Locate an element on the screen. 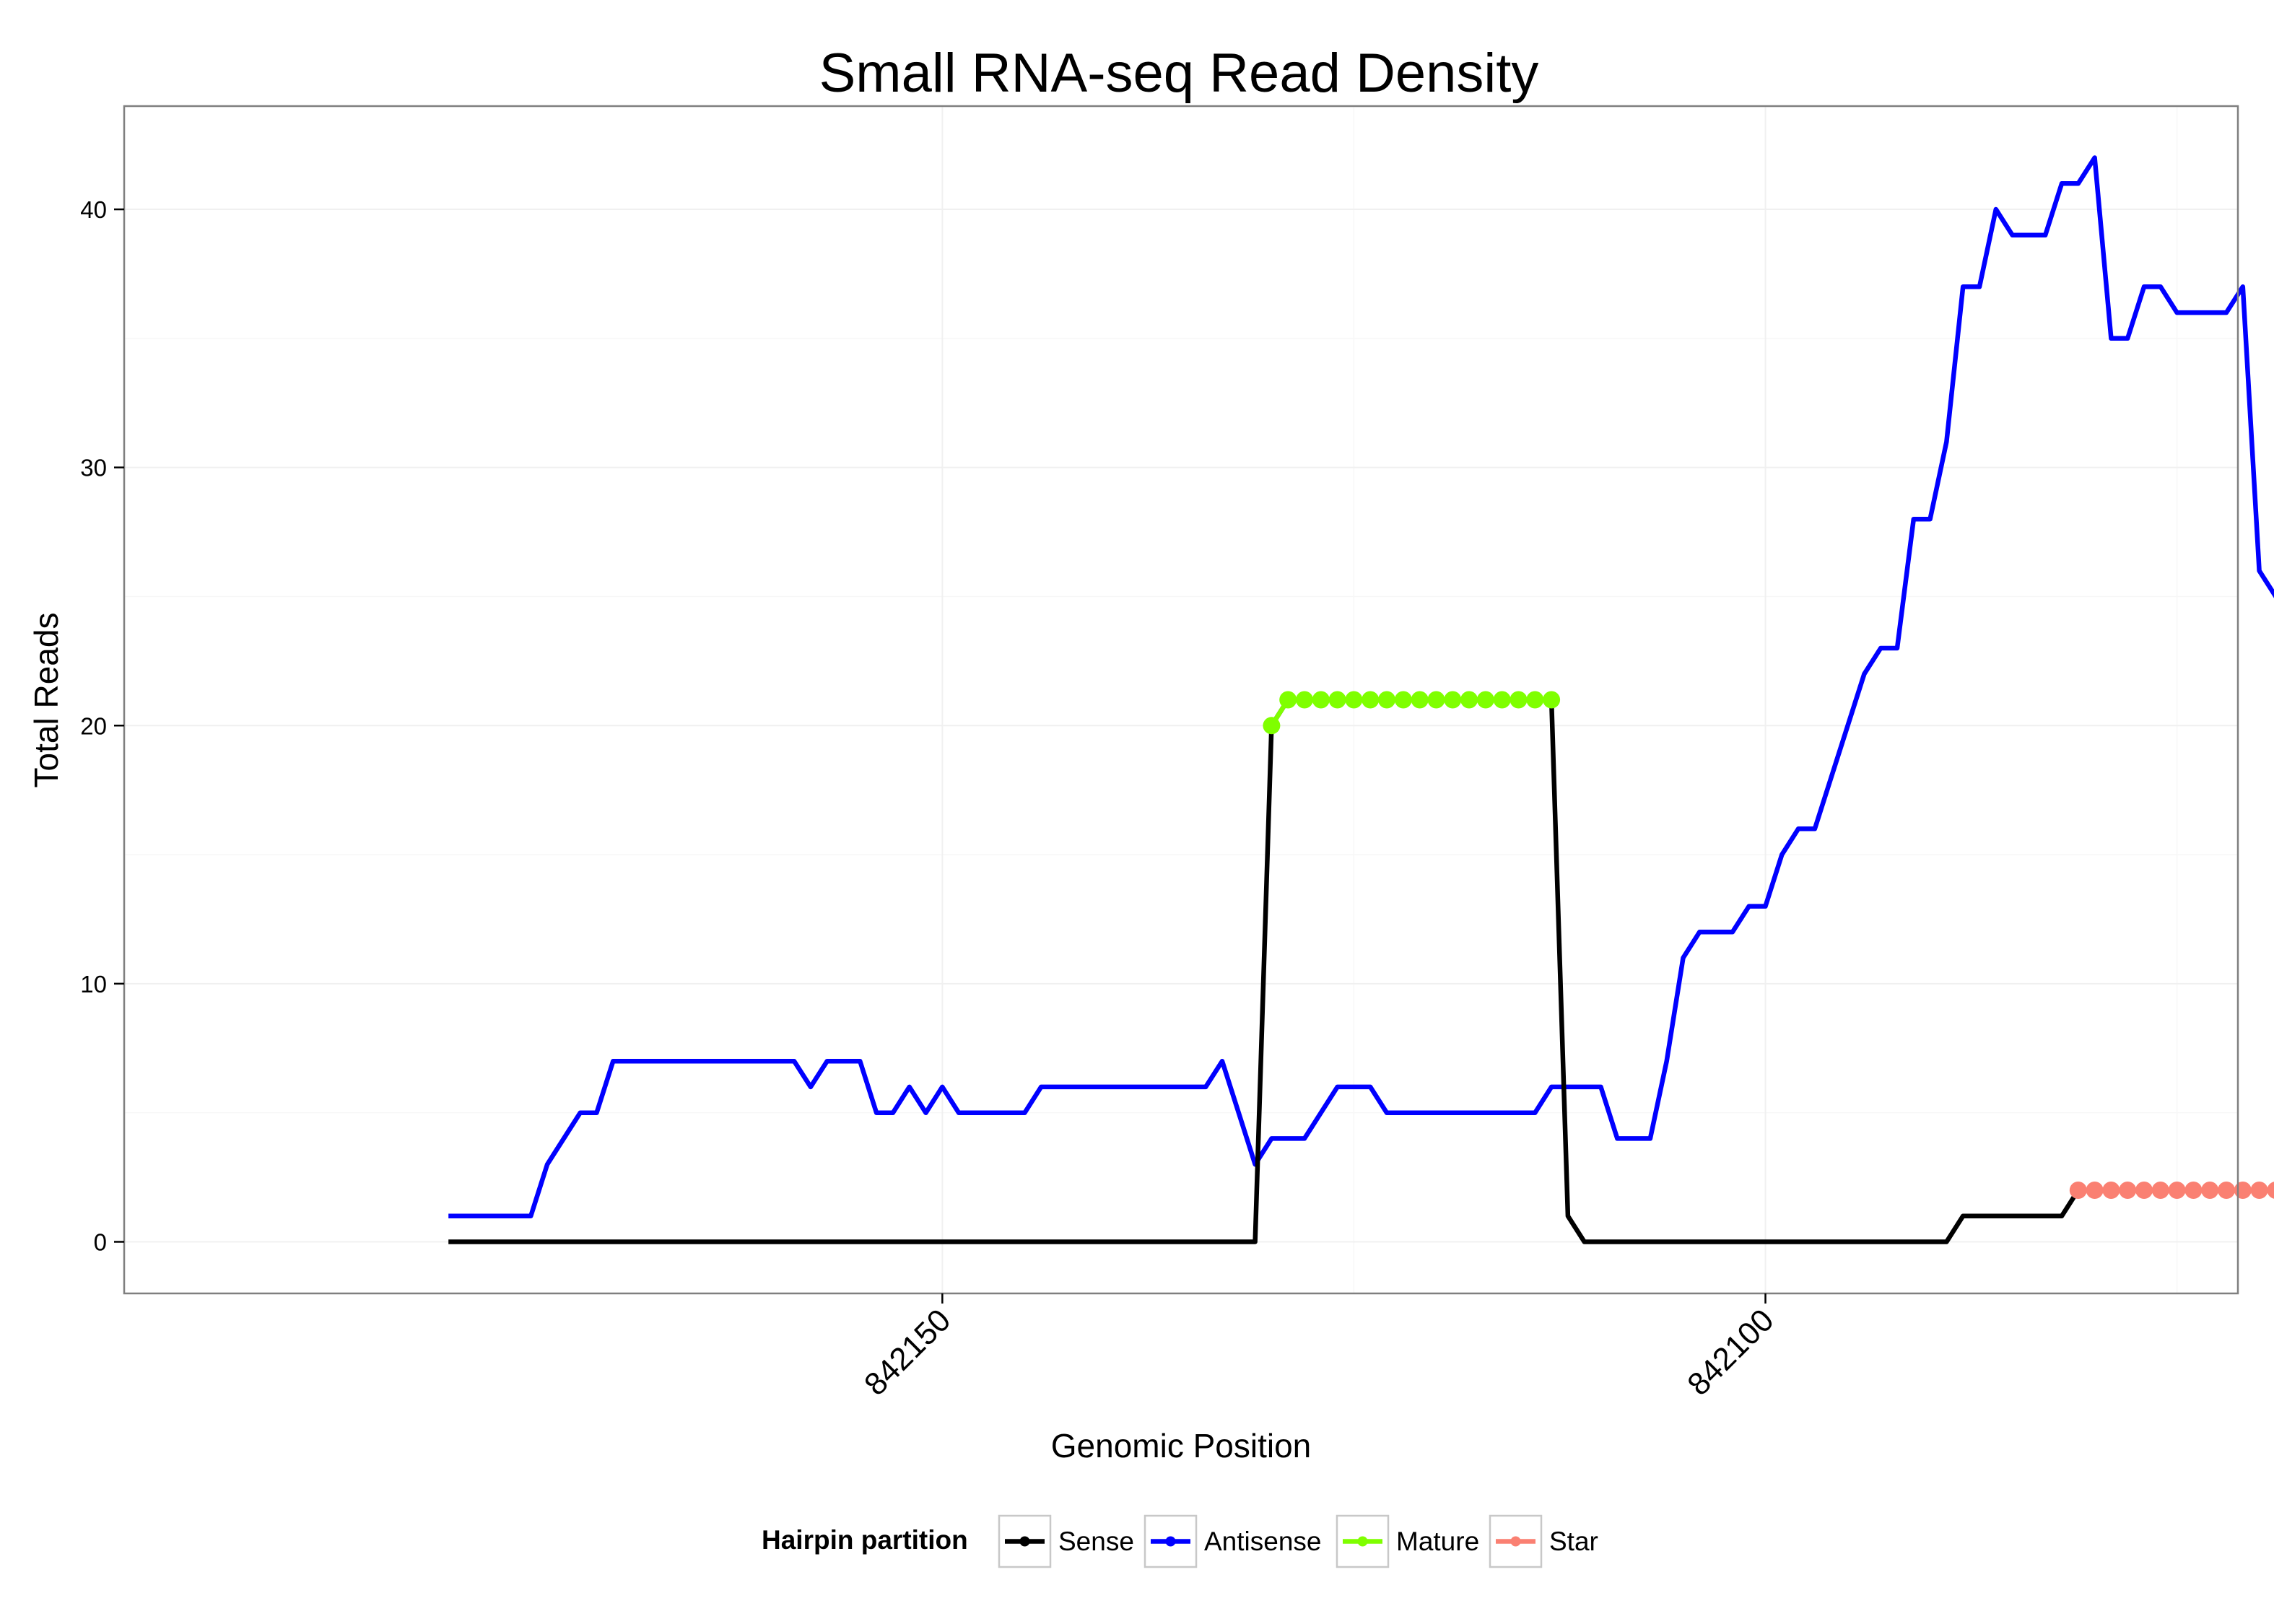  y-tick-label: 40 is located at coordinates (94, 209).